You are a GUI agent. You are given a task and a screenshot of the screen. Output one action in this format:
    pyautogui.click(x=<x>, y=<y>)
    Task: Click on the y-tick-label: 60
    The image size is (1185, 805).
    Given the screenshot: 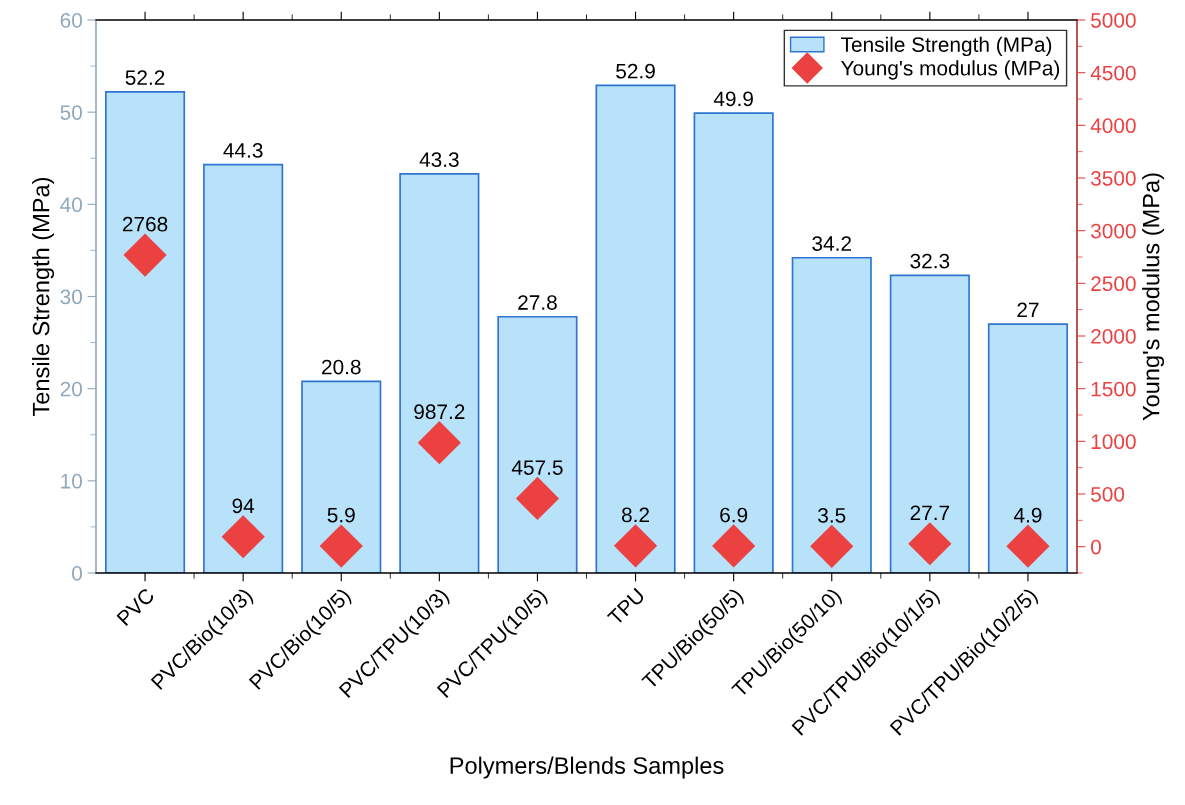 What is the action you would take?
    pyautogui.click(x=71, y=20)
    